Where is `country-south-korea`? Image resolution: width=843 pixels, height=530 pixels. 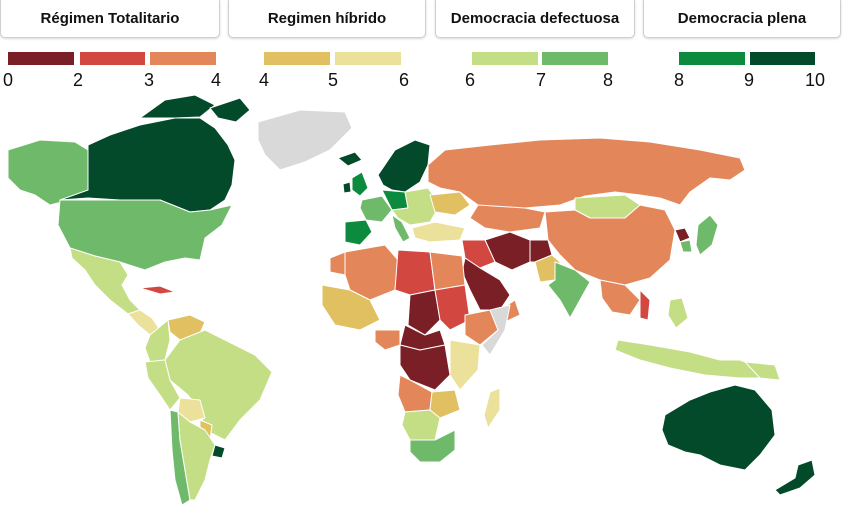
country-south-korea is located at coordinates (686, 246).